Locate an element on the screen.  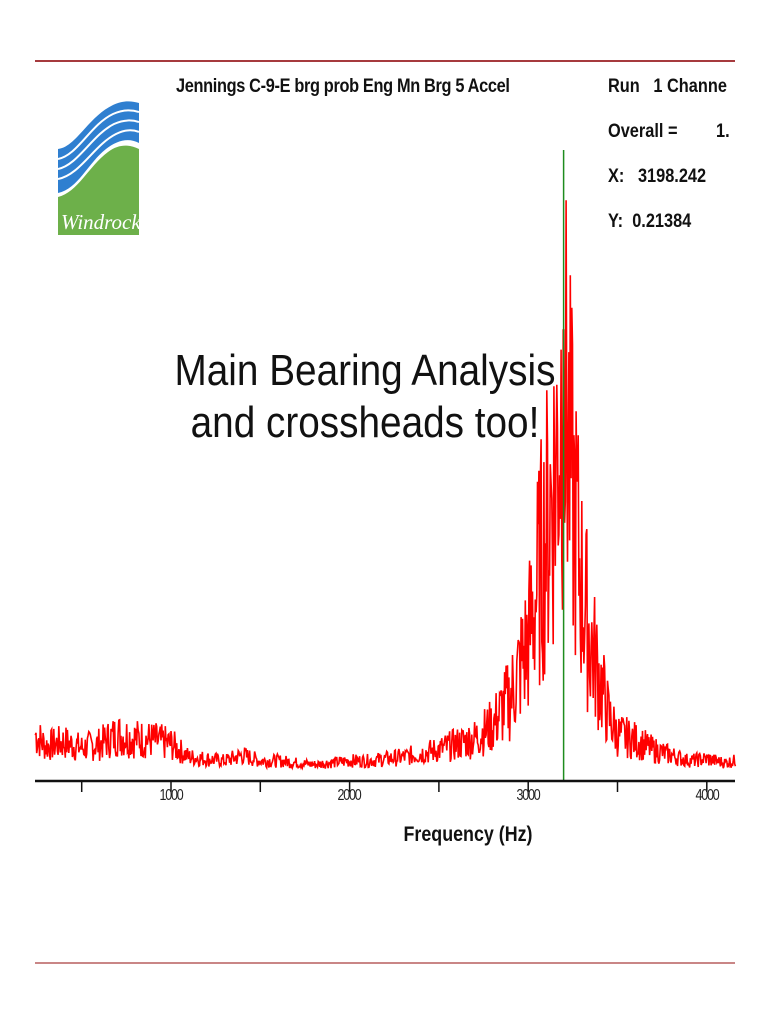
x-axis-label: Frequency (Hz) is located at coordinates (468, 834).